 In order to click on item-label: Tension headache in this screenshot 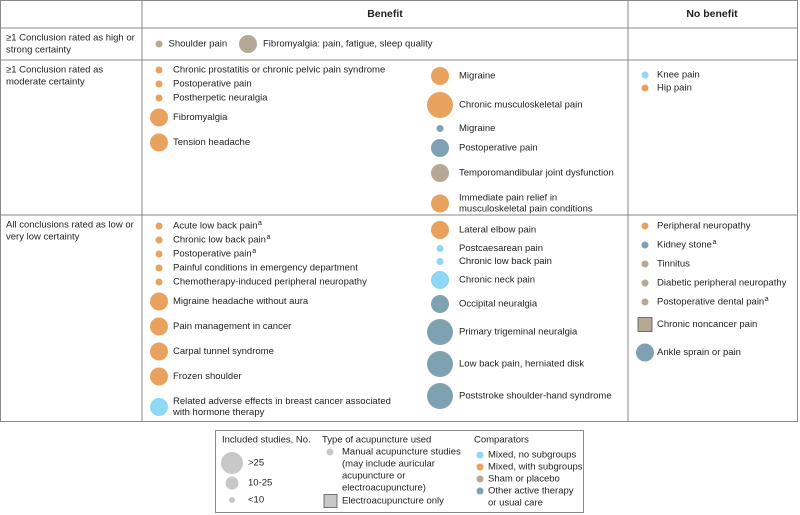, I will do `click(211, 142)`.